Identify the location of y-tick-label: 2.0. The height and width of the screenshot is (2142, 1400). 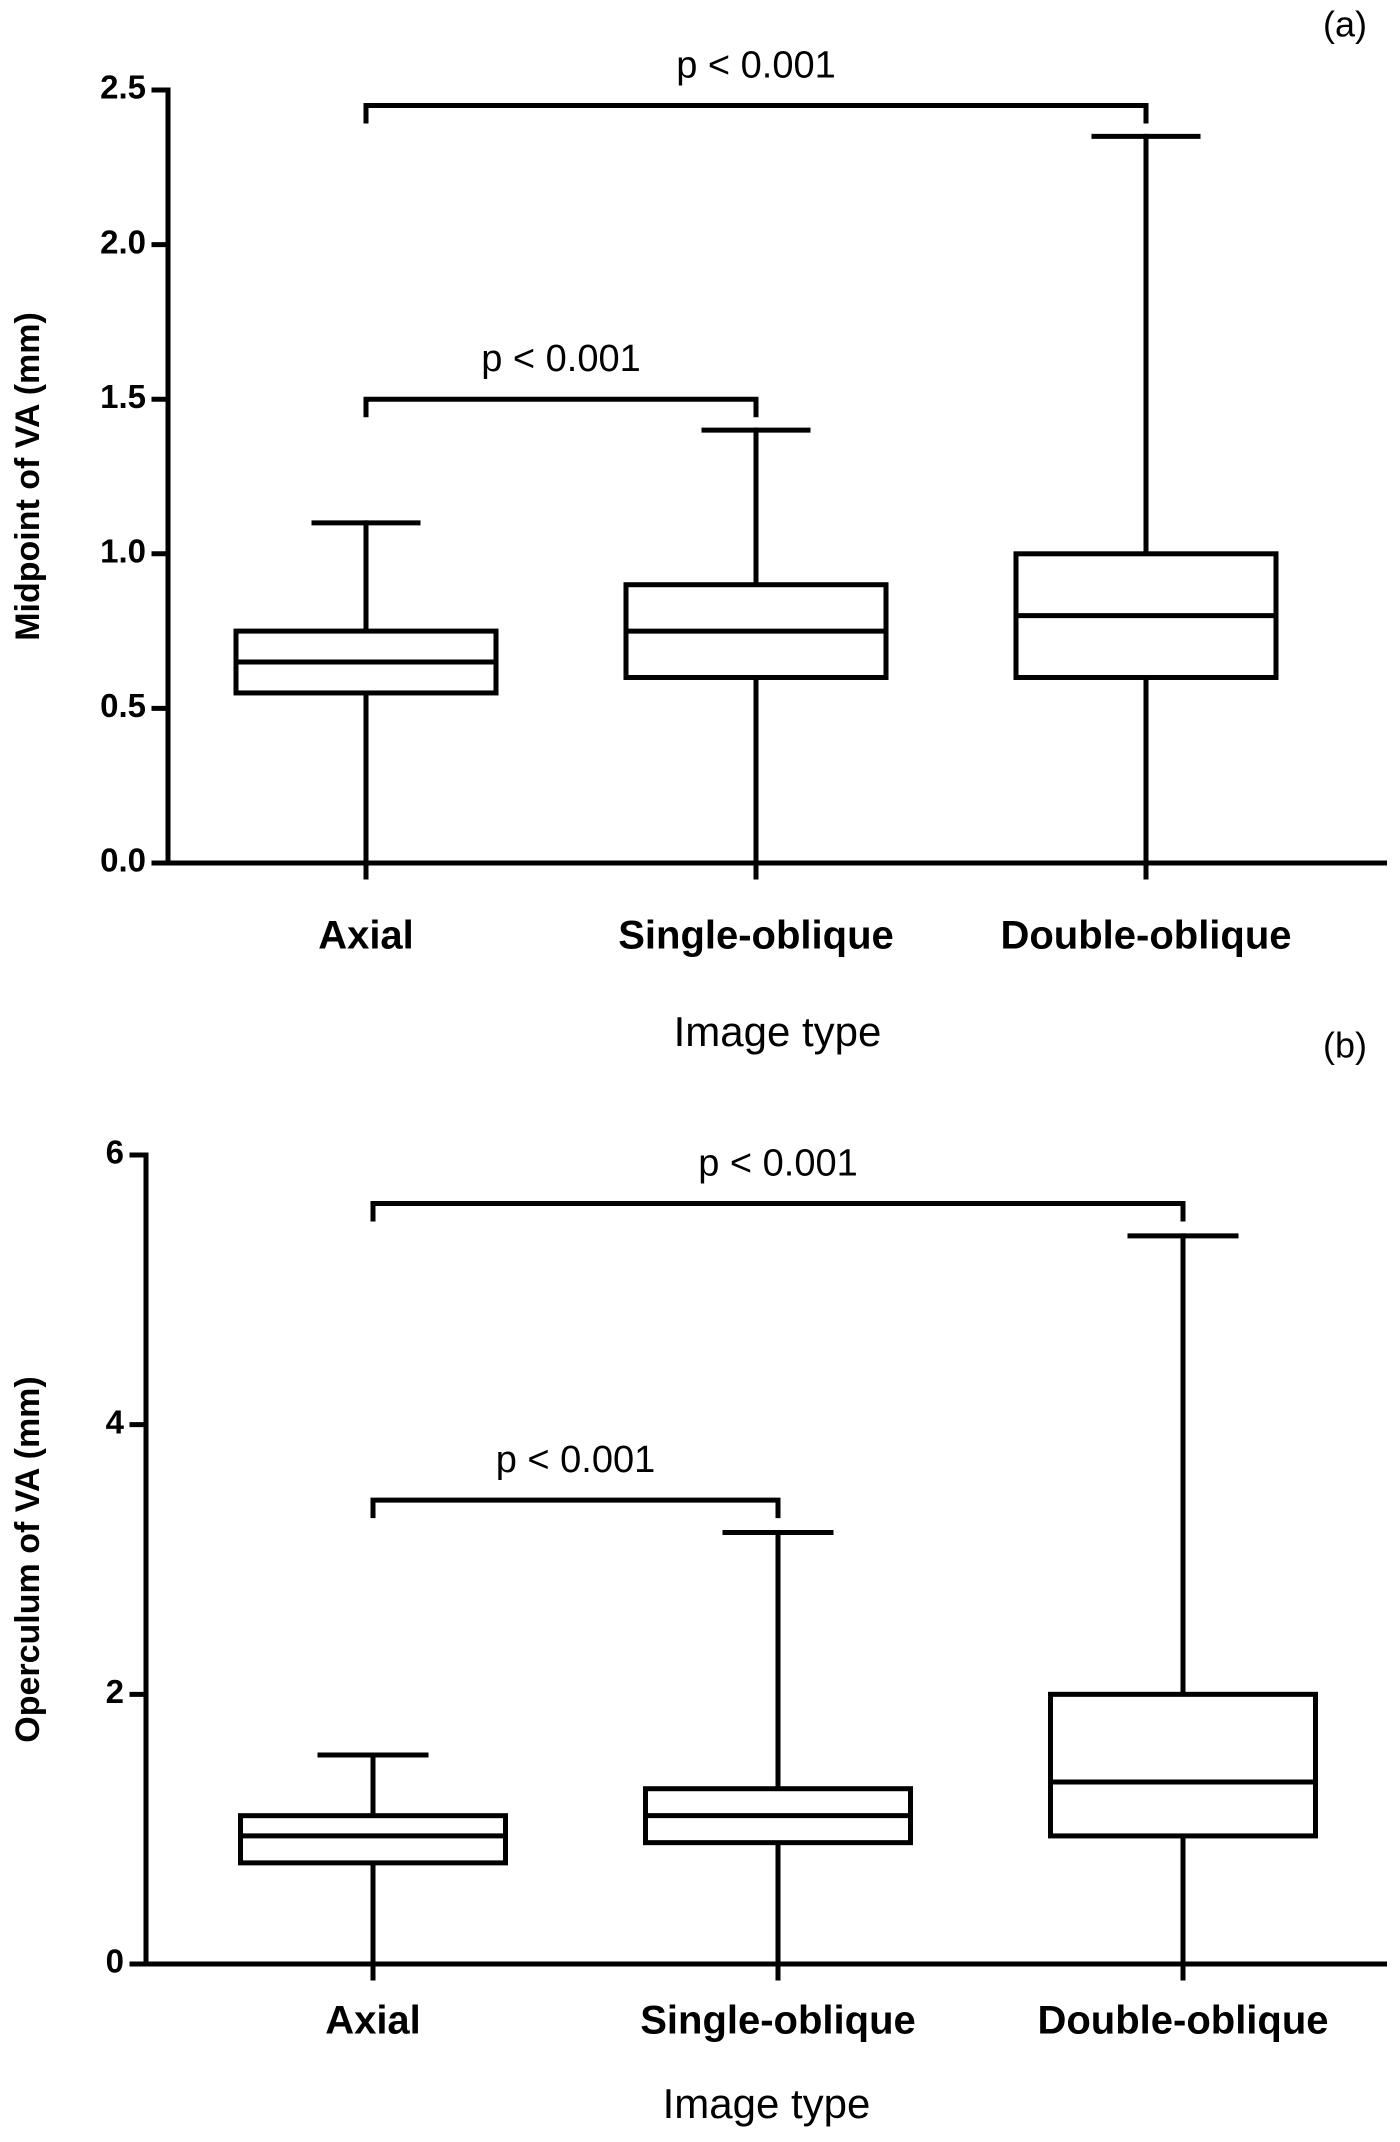
(123, 241).